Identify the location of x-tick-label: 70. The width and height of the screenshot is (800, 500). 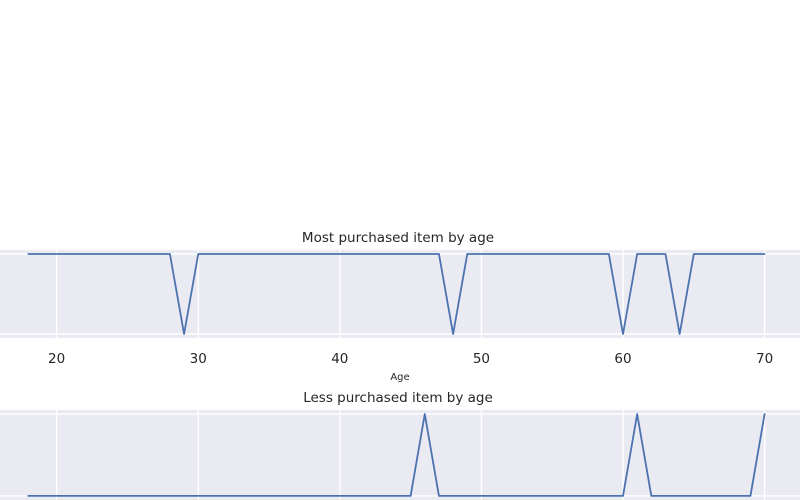
(764, 359).